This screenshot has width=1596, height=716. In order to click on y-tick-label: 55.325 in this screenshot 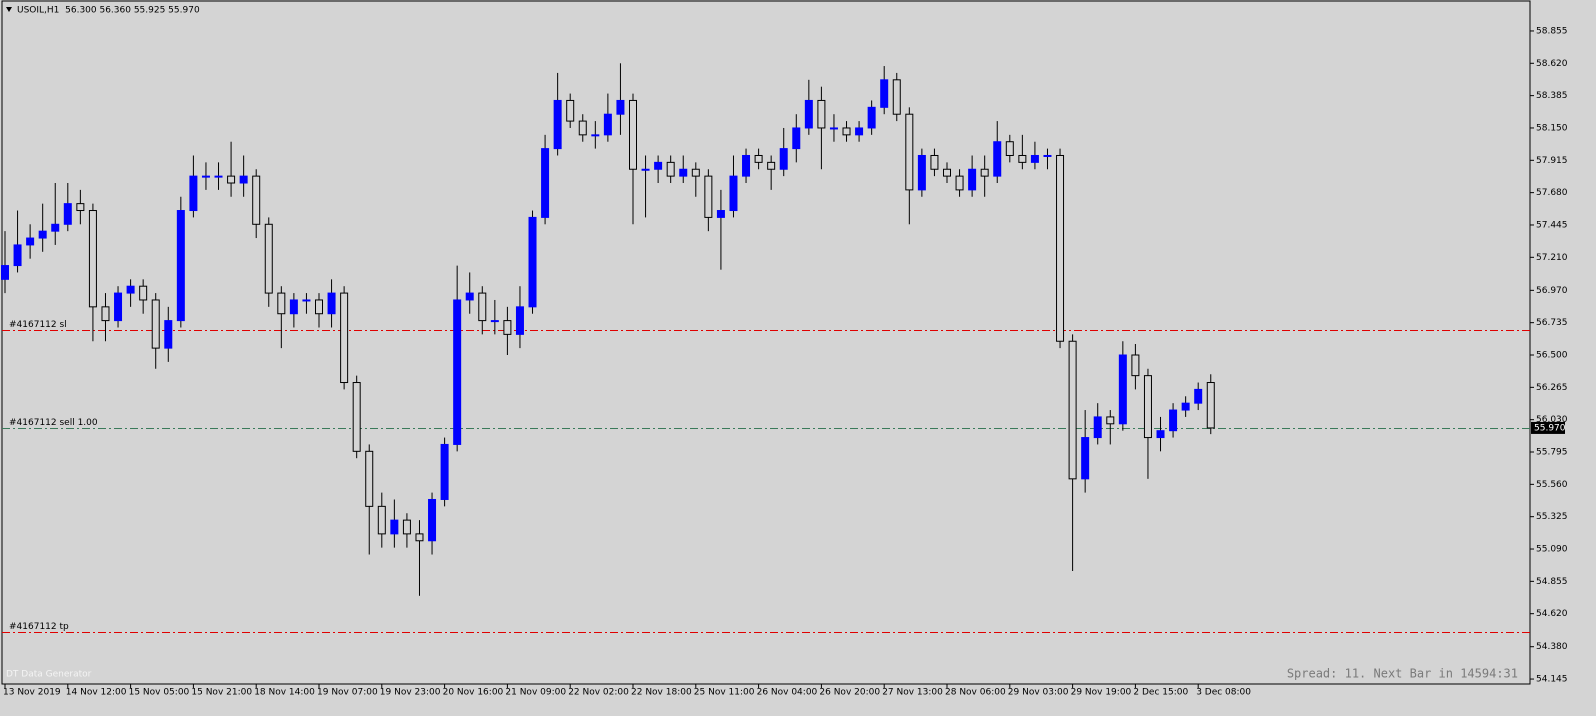, I will do `click(1552, 517)`.